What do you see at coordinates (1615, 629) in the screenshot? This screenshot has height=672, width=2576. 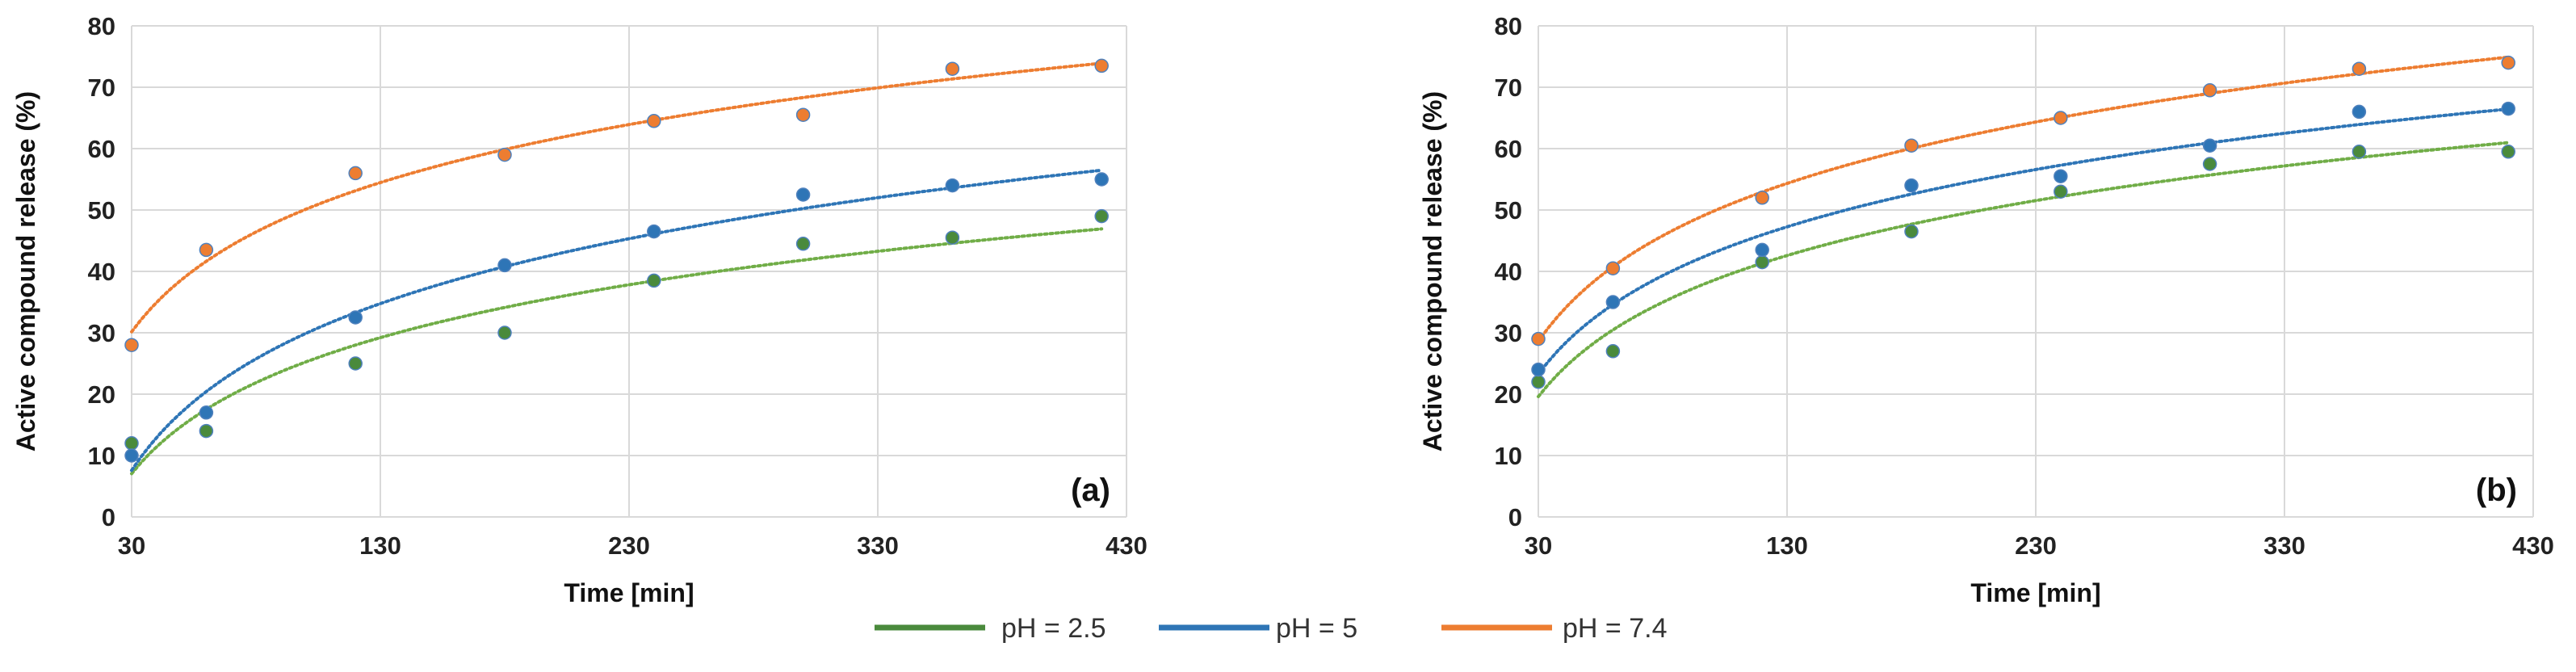 I see `legend-label: pH = 7.4` at bounding box center [1615, 629].